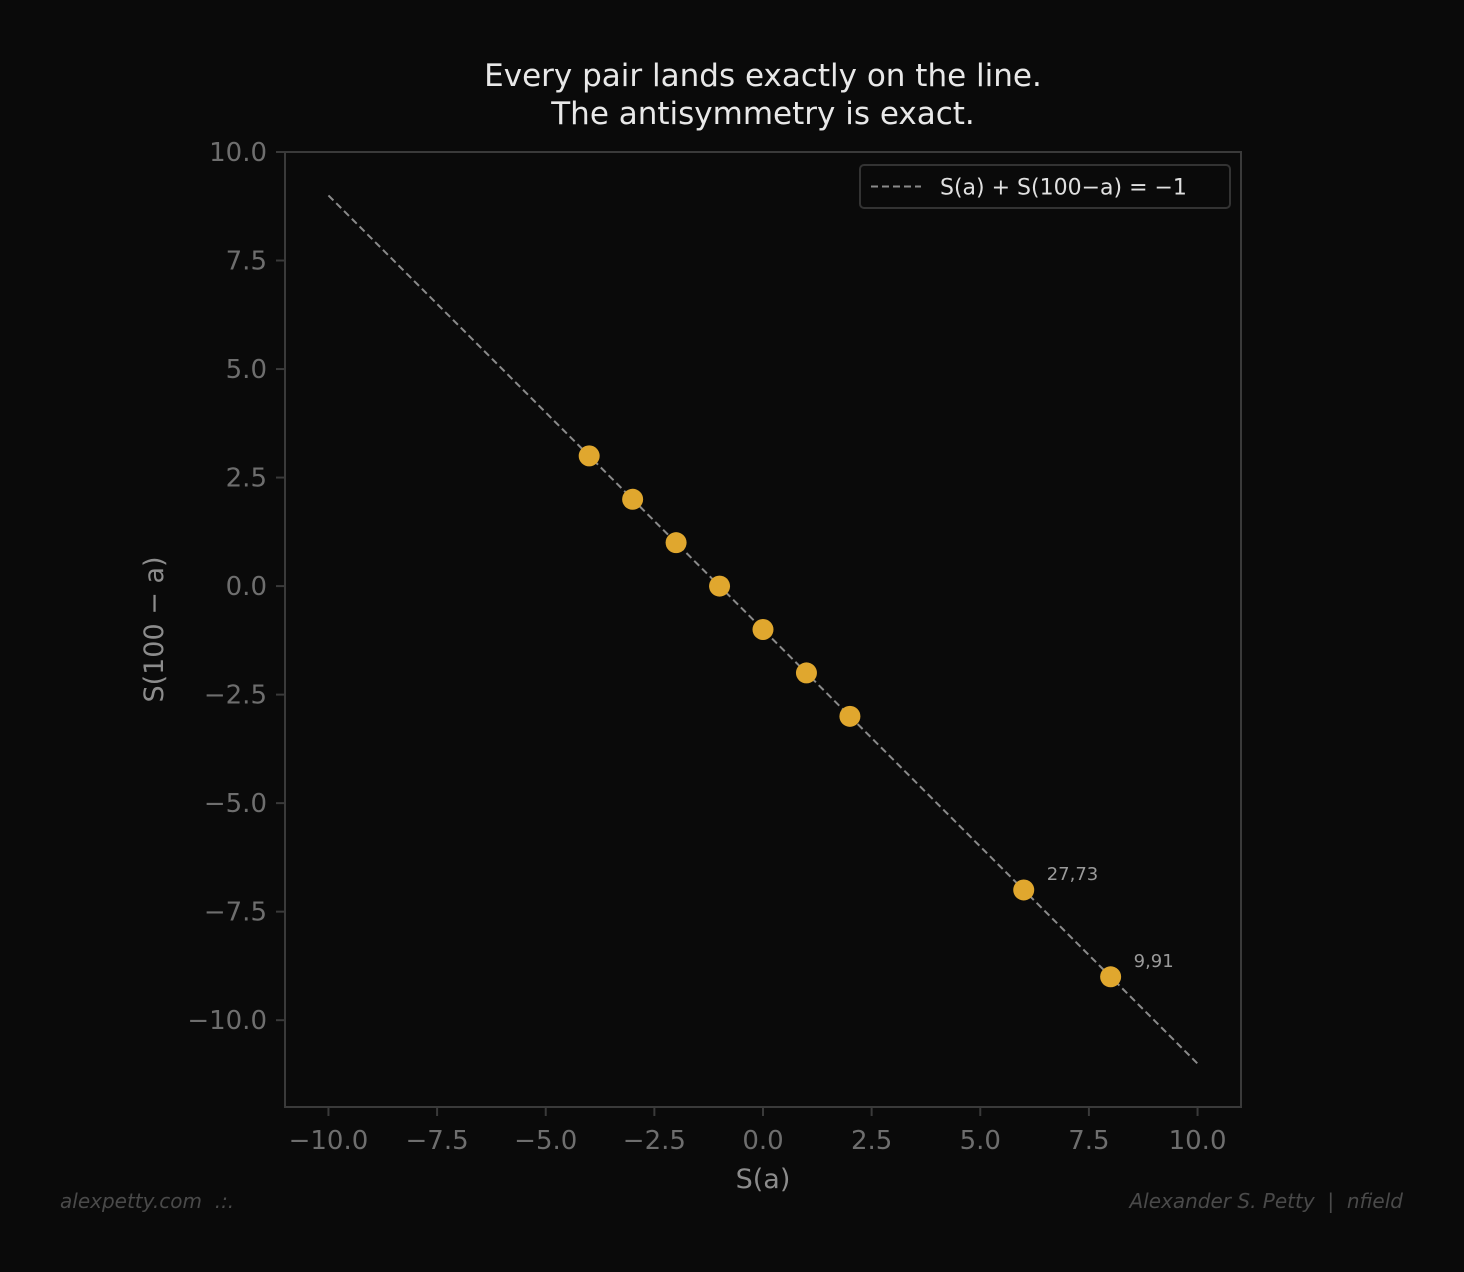 The image size is (1464, 1272). Describe the element at coordinates (545, 1141) in the screenshot. I see `x-tick-label: −5.0` at that location.